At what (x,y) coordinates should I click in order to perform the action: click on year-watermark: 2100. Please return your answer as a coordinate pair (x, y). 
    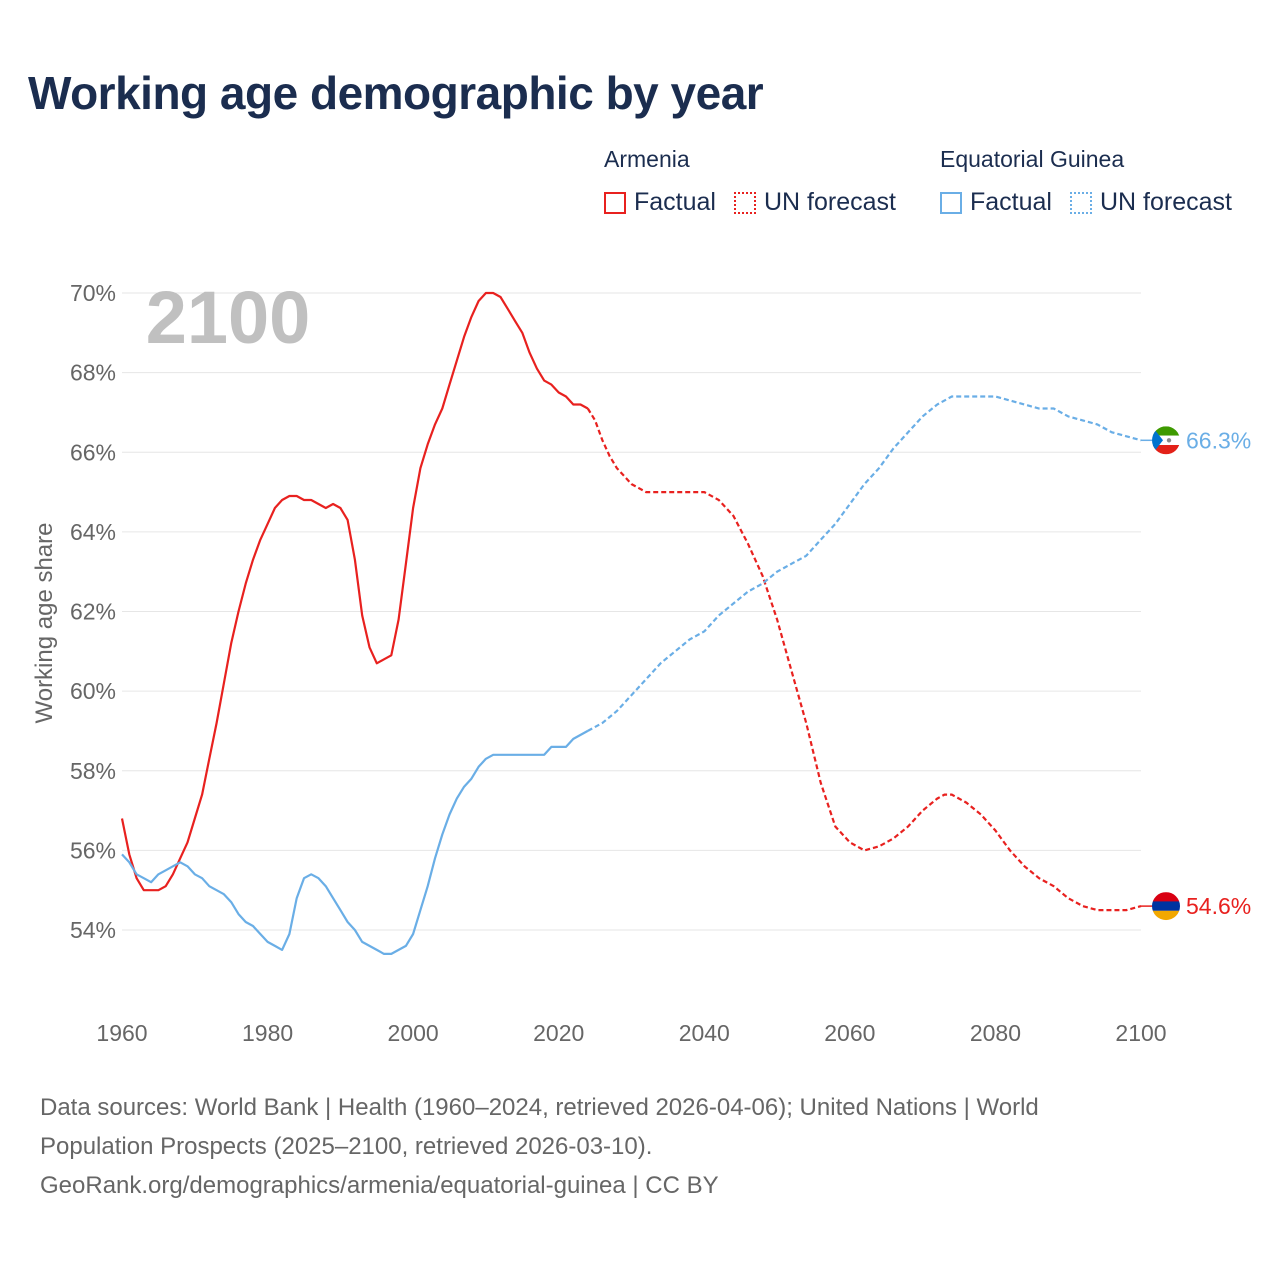
    Looking at the image, I should click on (228, 317).